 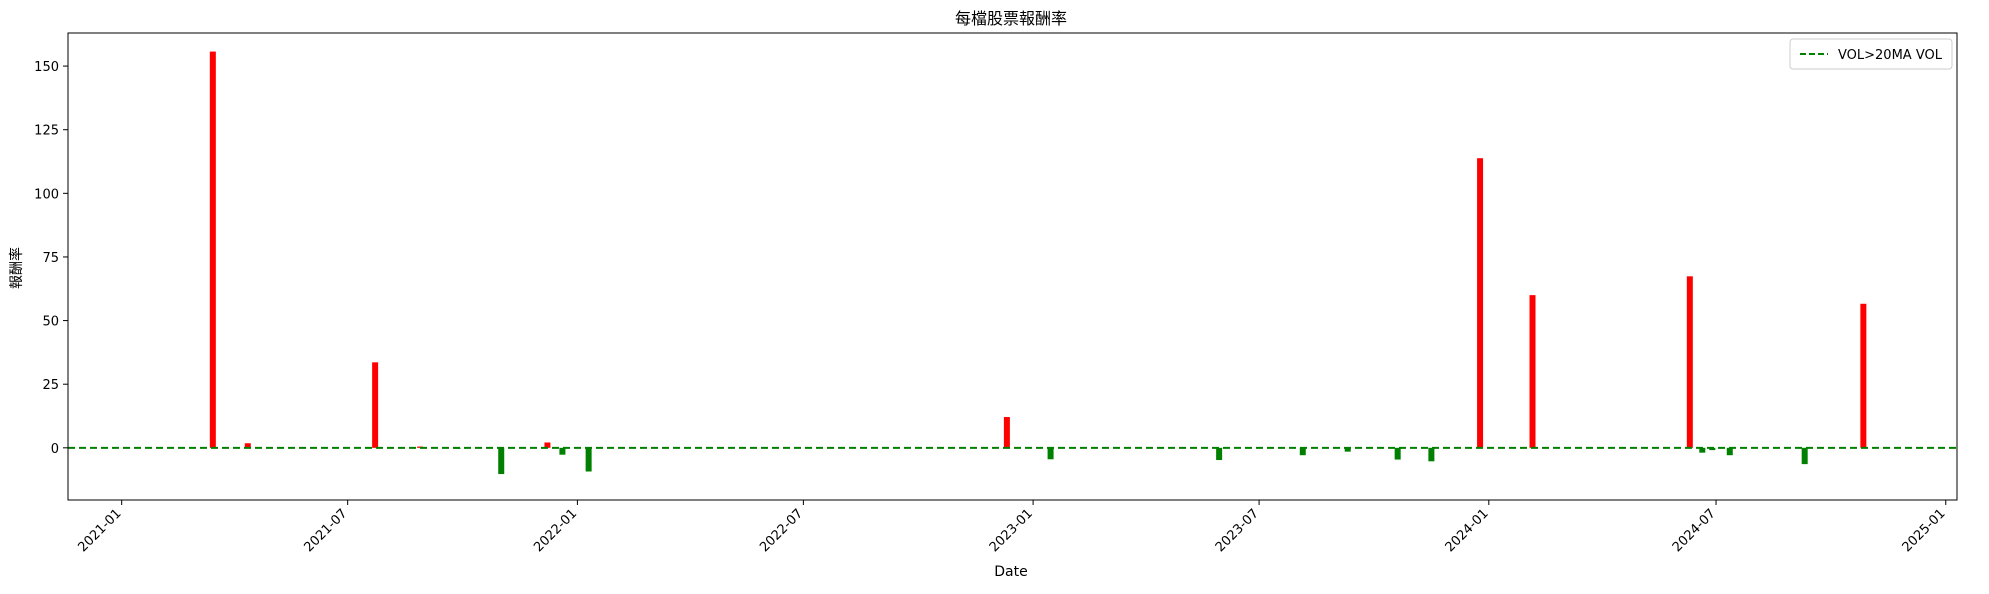 I want to click on legend-box, so click(x=1871, y=54).